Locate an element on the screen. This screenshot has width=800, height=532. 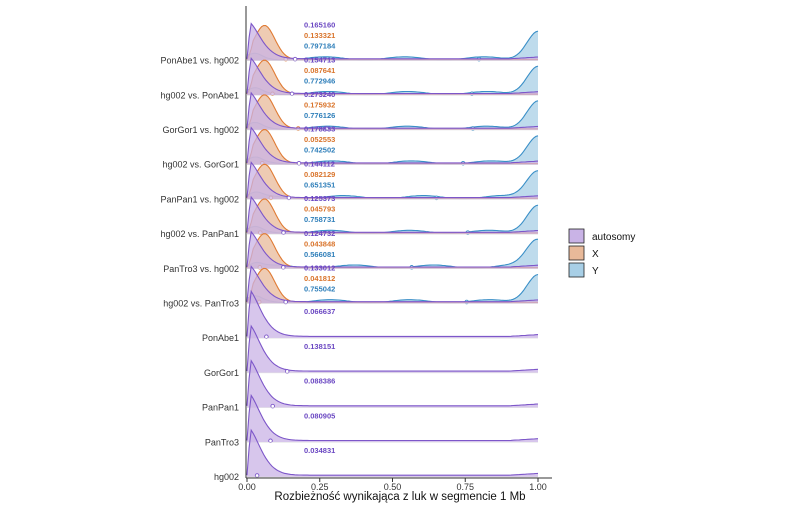
annotation-autosomy: 0.080905 is located at coordinates (319, 415).